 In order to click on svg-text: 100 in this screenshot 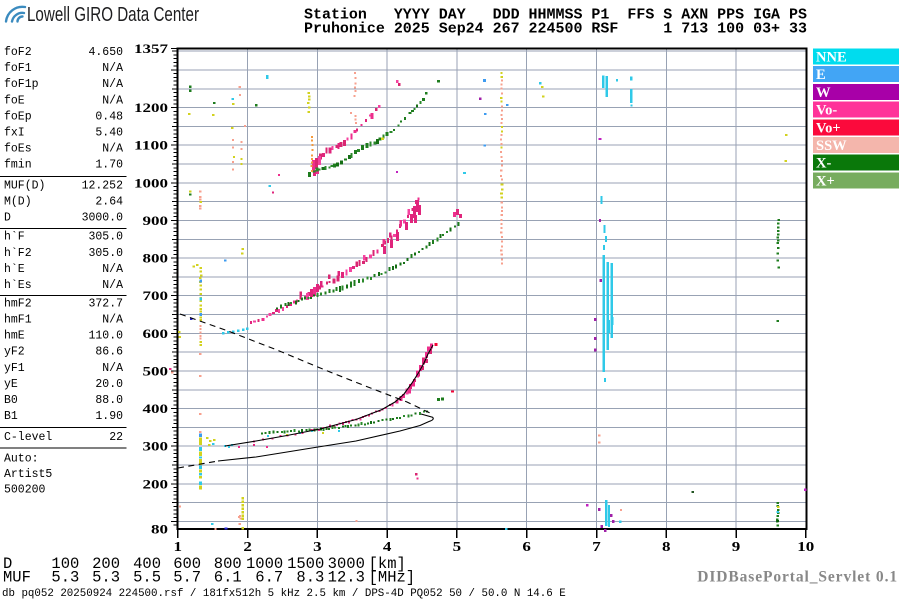, I will do `click(65, 564)`.